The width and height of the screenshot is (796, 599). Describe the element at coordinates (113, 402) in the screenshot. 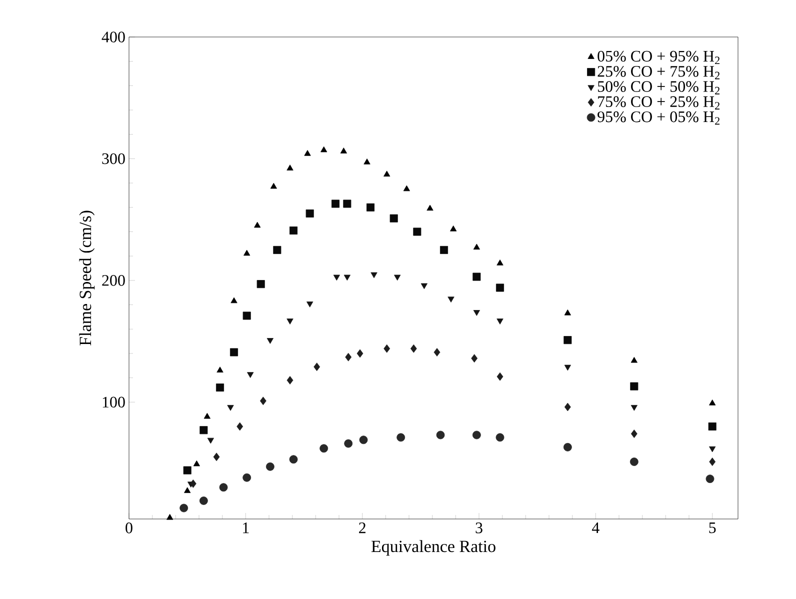

I see `y-tick-label: 100` at that location.